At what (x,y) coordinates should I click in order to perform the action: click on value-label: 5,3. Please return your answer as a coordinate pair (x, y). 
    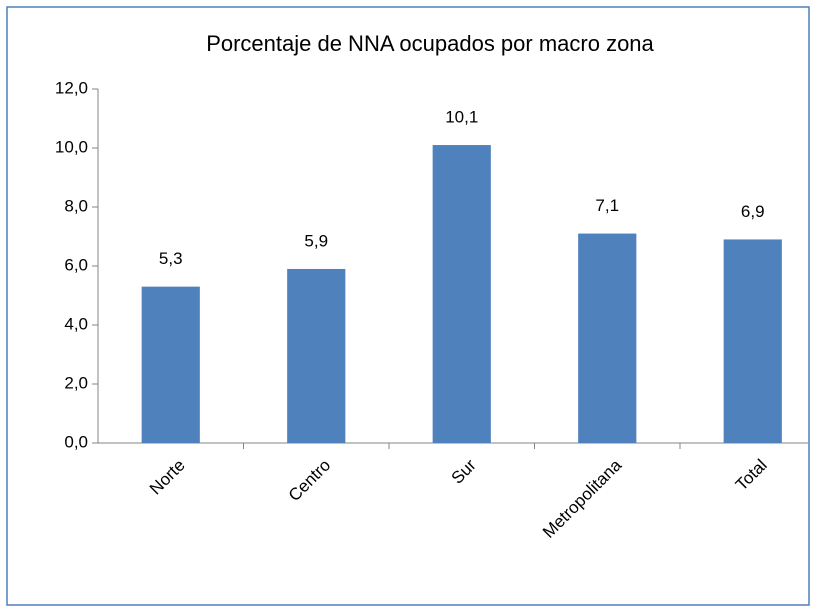
    Looking at the image, I should click on (171, 258).